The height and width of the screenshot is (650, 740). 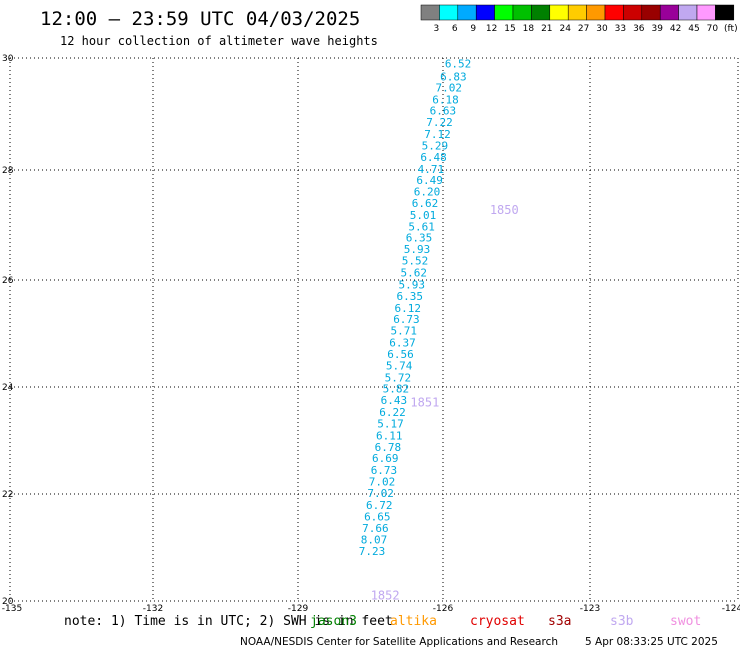 What do you see at coordinates (379, 505) in the screenshot?
I see `data-label: 6.72` at bounding box center [379, 505].